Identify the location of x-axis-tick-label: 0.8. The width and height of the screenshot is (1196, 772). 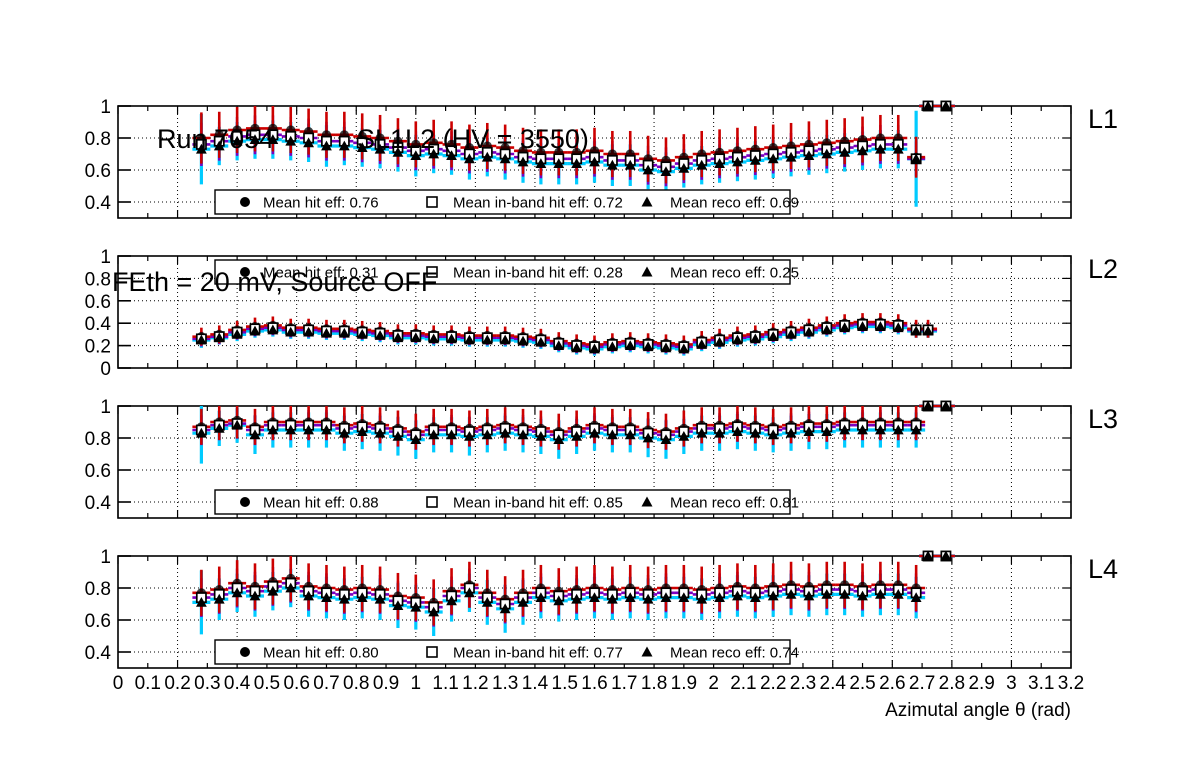
(356, 683).